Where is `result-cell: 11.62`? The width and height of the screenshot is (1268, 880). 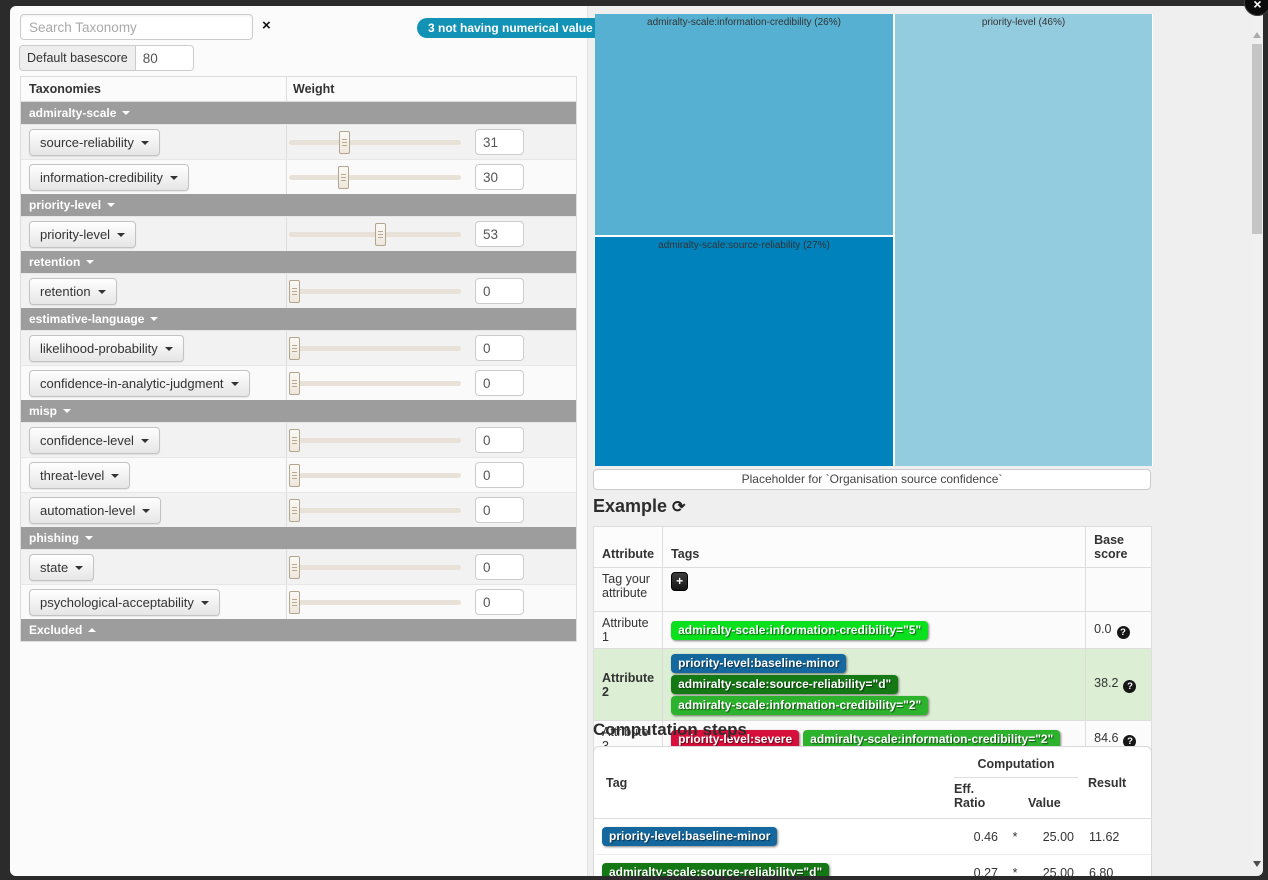
result-cell: 11.62 is located at coordinates (1104, 836).